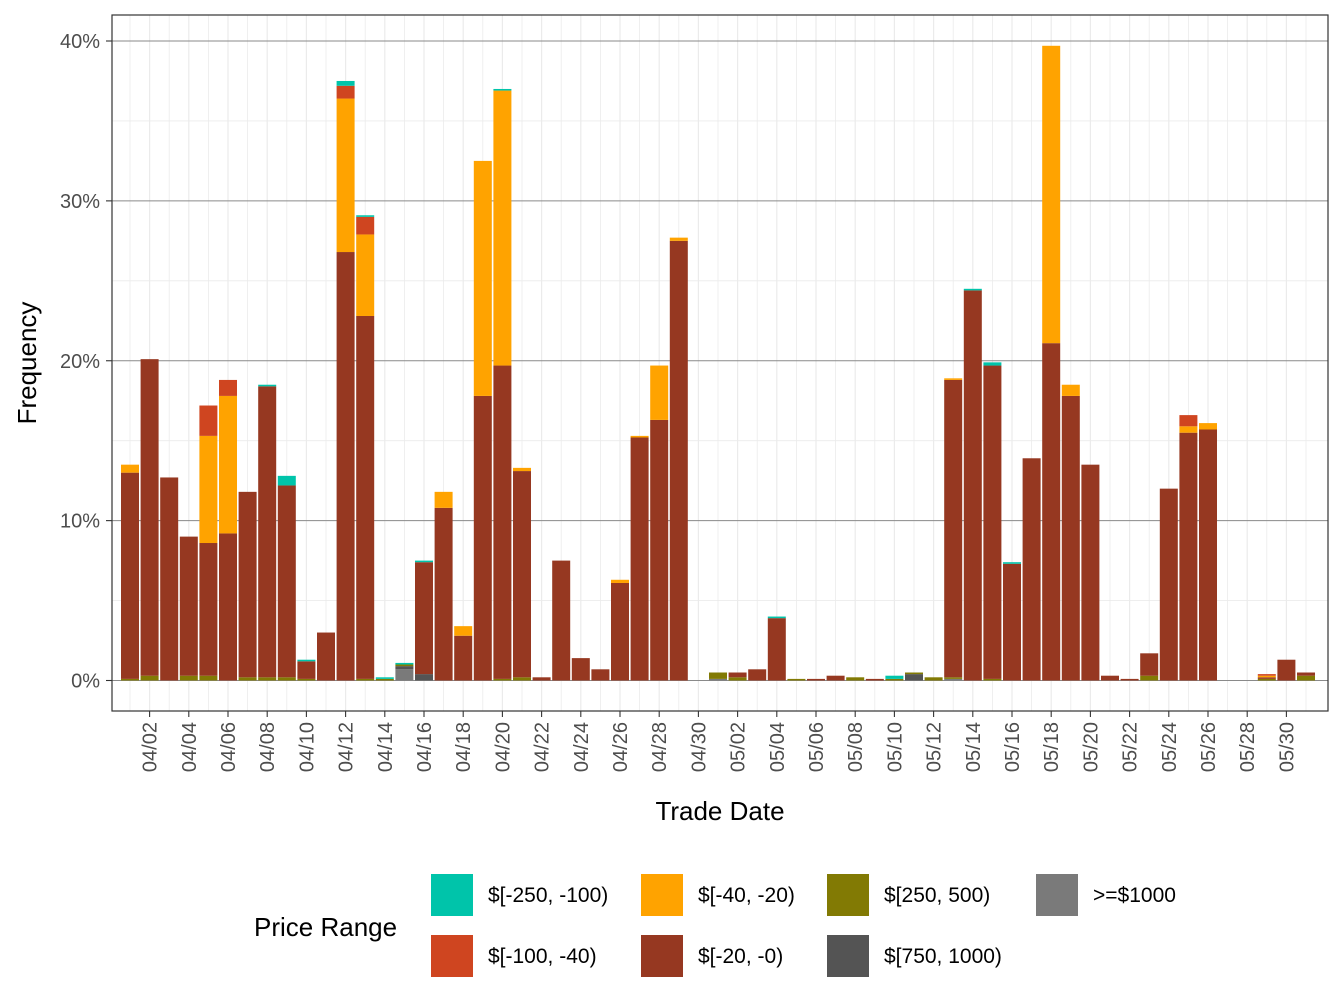  What do you see at coordinates (1170, 747) in the screenshot?
I see `x-tick-label: 05/24` at bounding box center [1170, 747].